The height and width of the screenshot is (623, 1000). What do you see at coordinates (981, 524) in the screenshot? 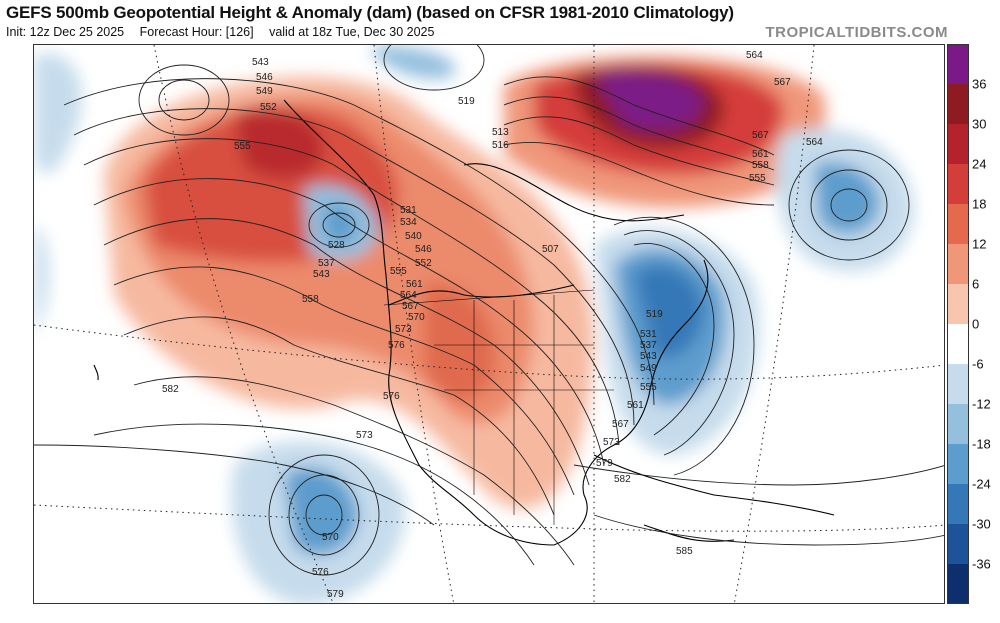
I see `colorbar-tick-label: -30` at bounding box center [981, 524].